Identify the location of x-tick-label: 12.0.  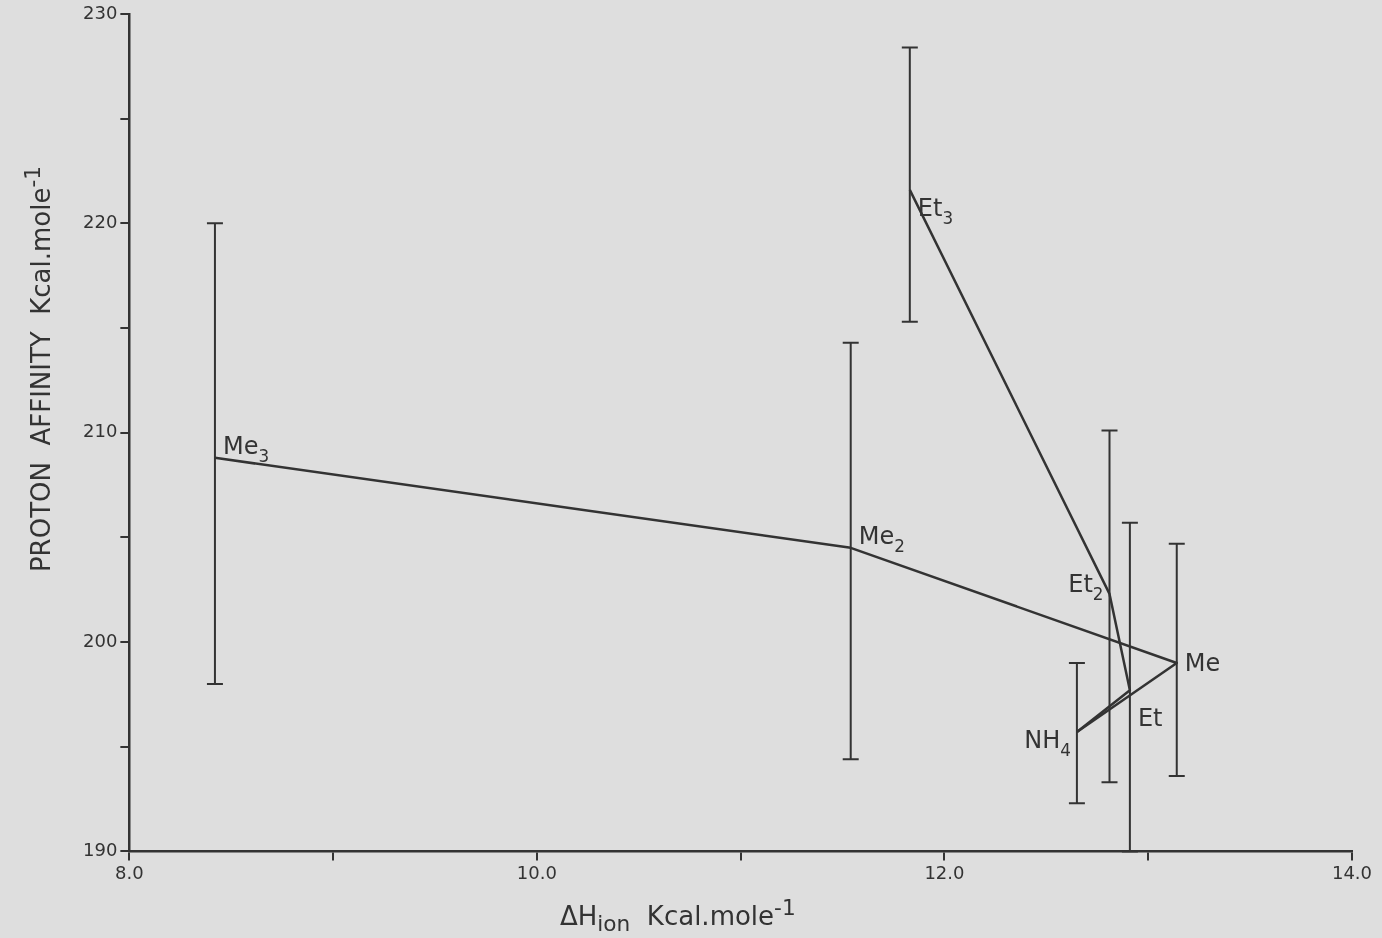
(944, 872).